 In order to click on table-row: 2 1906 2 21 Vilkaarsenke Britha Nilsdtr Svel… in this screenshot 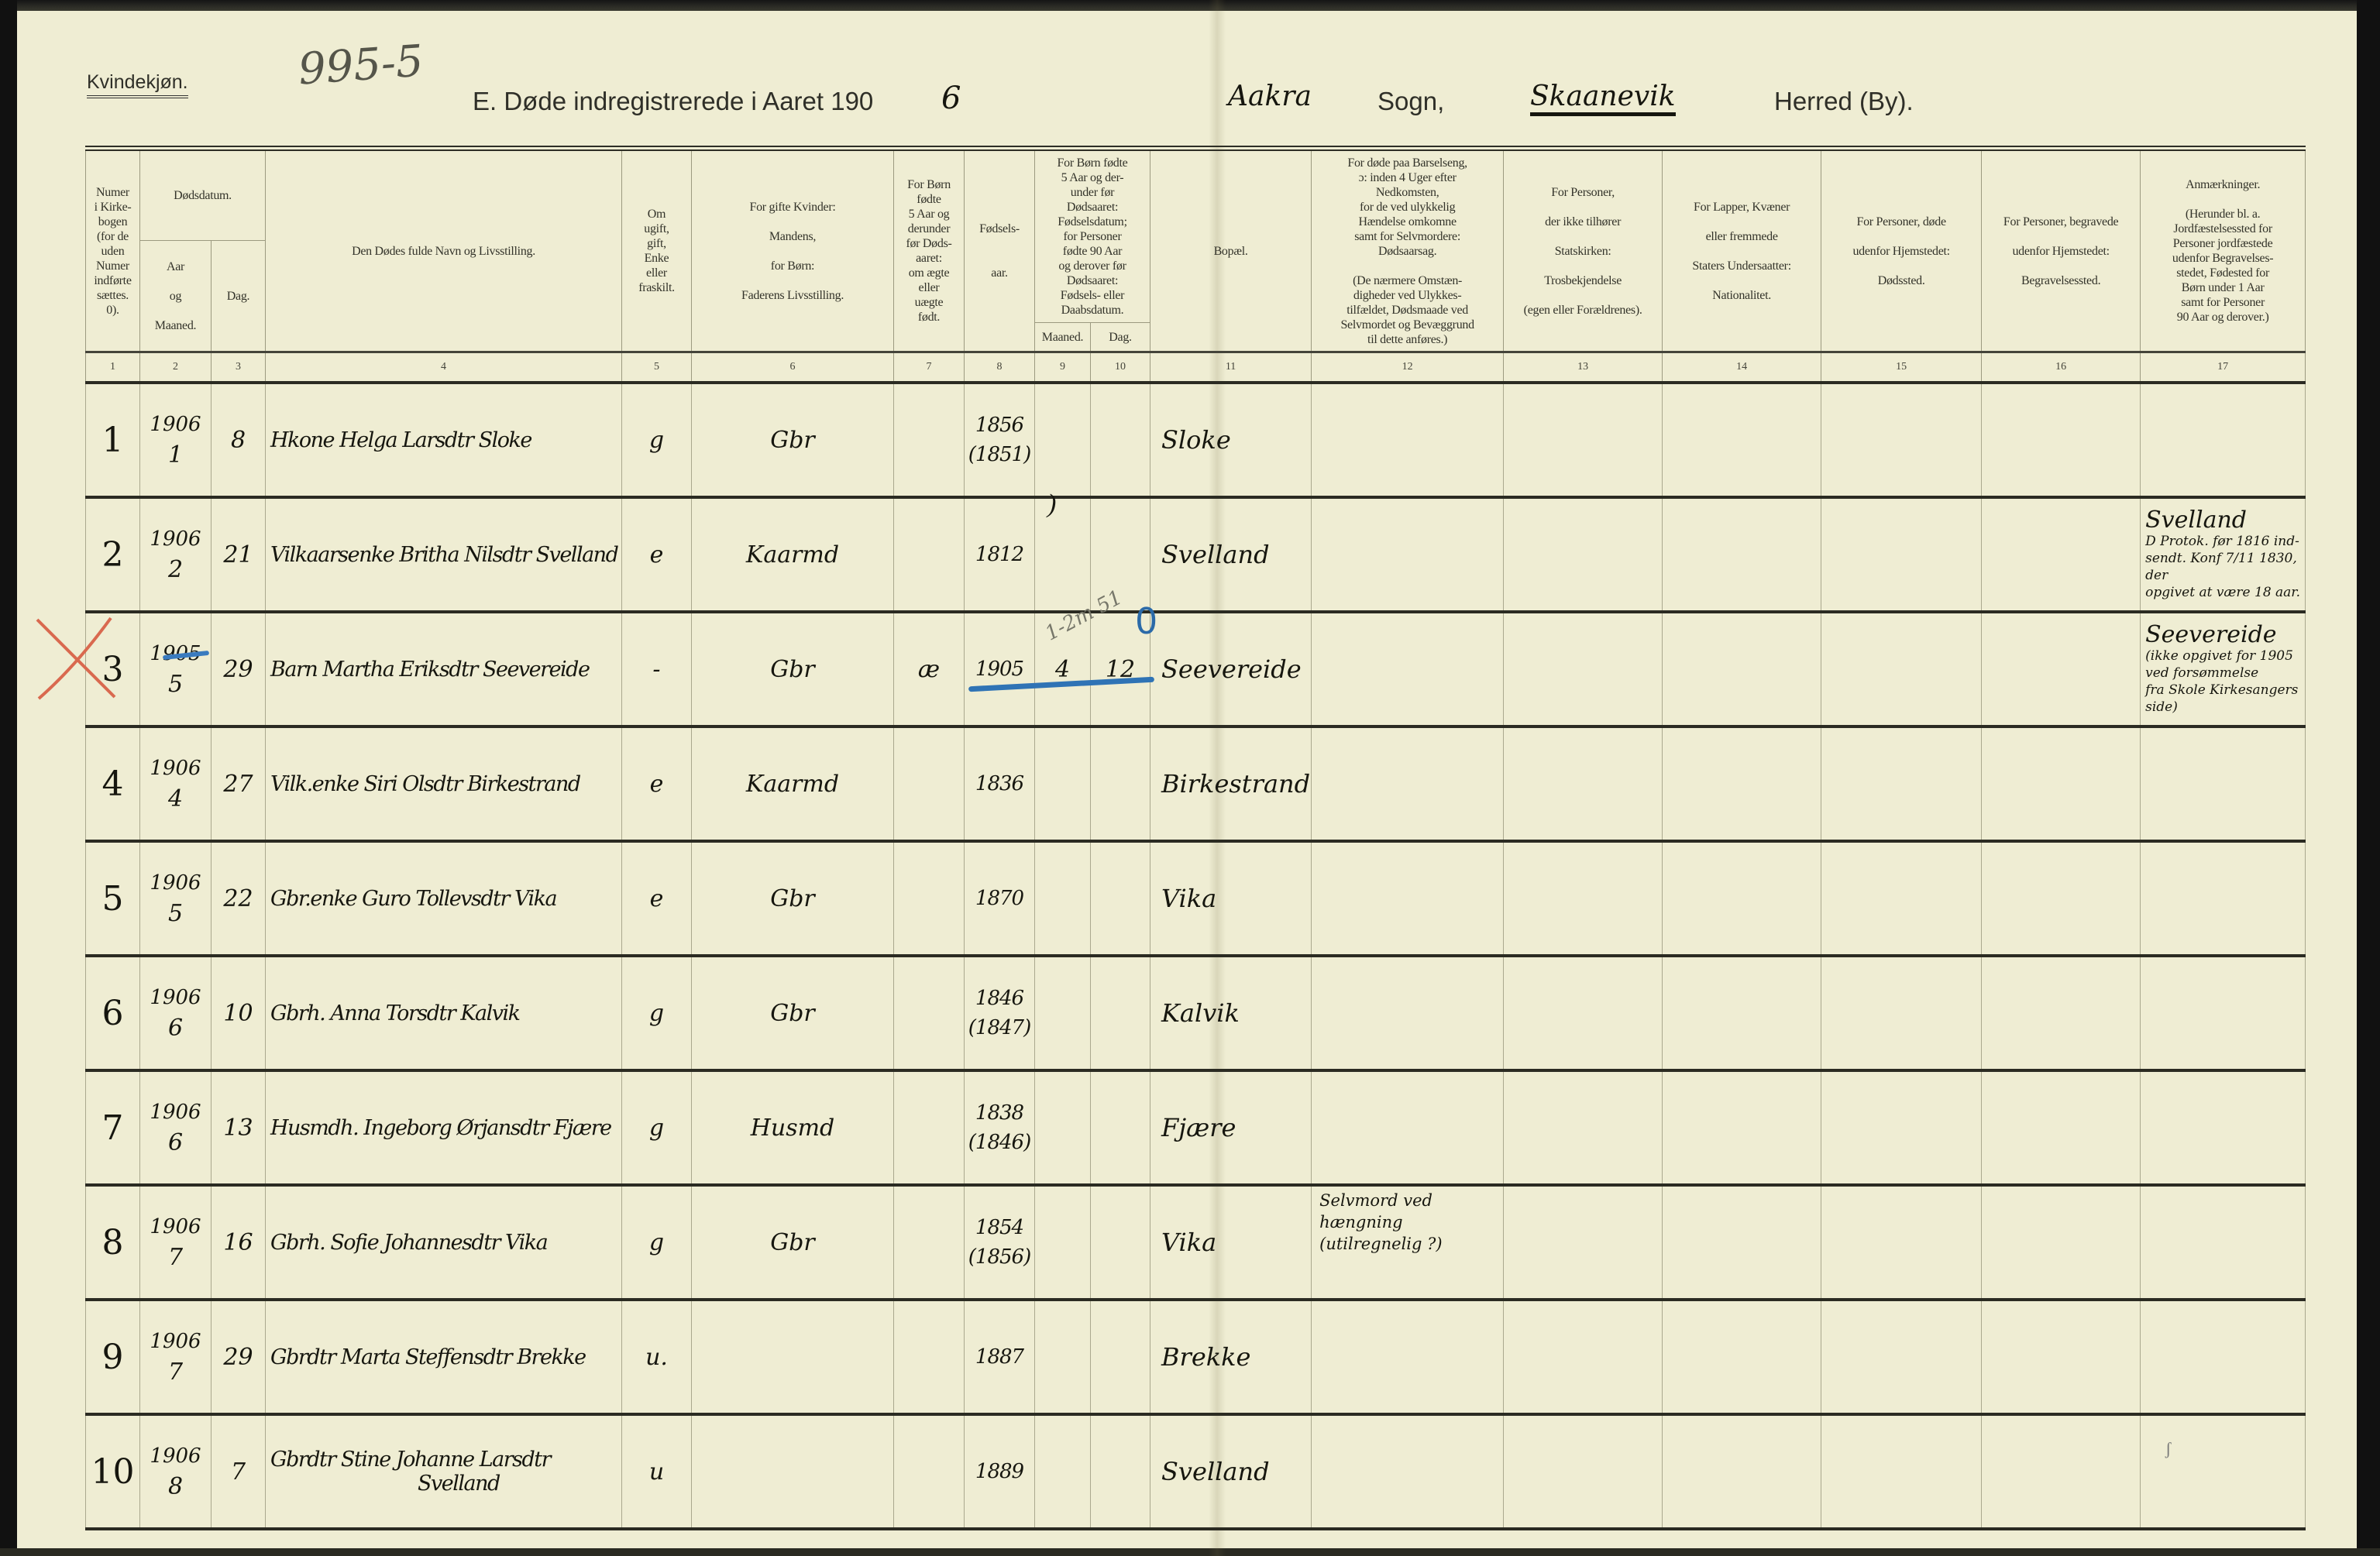, I will do `click(1196, 554)`.